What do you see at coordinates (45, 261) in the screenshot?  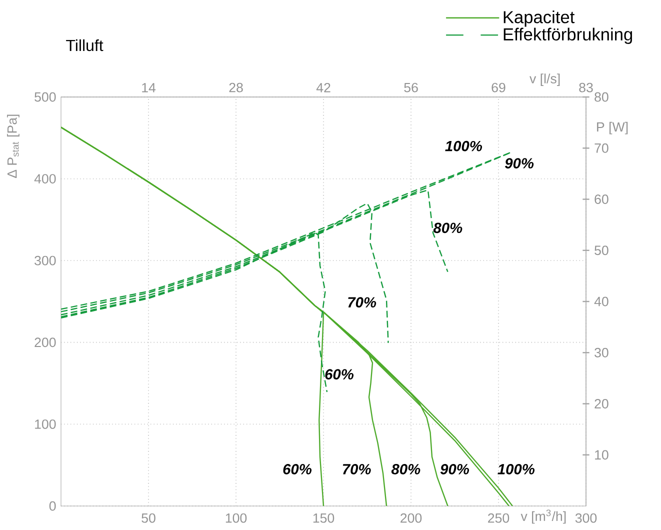 I see `y-tick-label: 300` at bounding box center [45, 261].